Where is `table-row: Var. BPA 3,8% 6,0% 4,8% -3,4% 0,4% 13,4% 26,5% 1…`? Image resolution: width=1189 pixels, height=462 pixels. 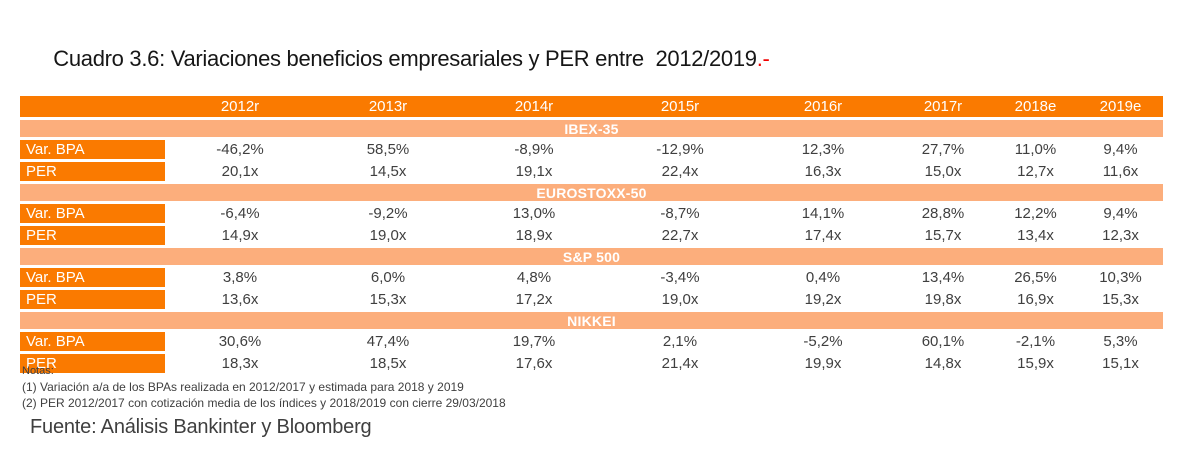
table-row: Var. BPA 3,8% 6,0% 4,8% -3,4% 0,4% 13,4% 26,5% 1… is located at coordinates (591, 277).